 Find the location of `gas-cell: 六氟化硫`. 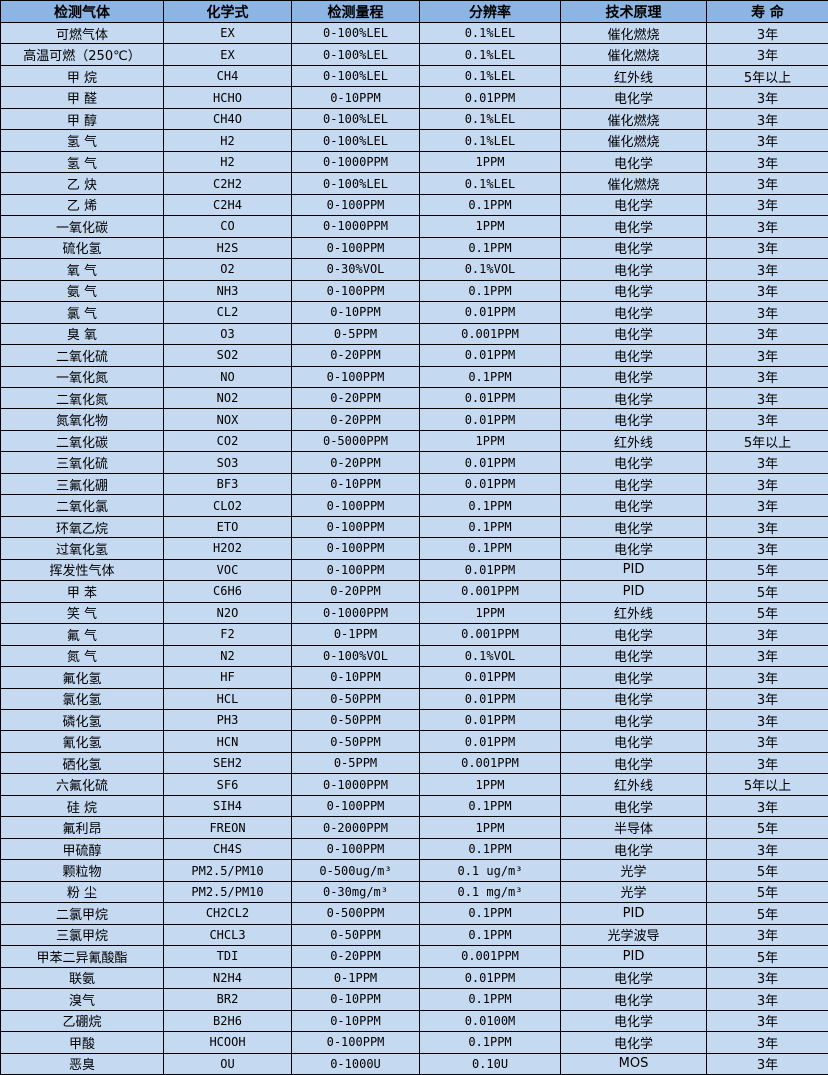

gas-cell: 六氟化硫 is located at coordinates (82, 784).